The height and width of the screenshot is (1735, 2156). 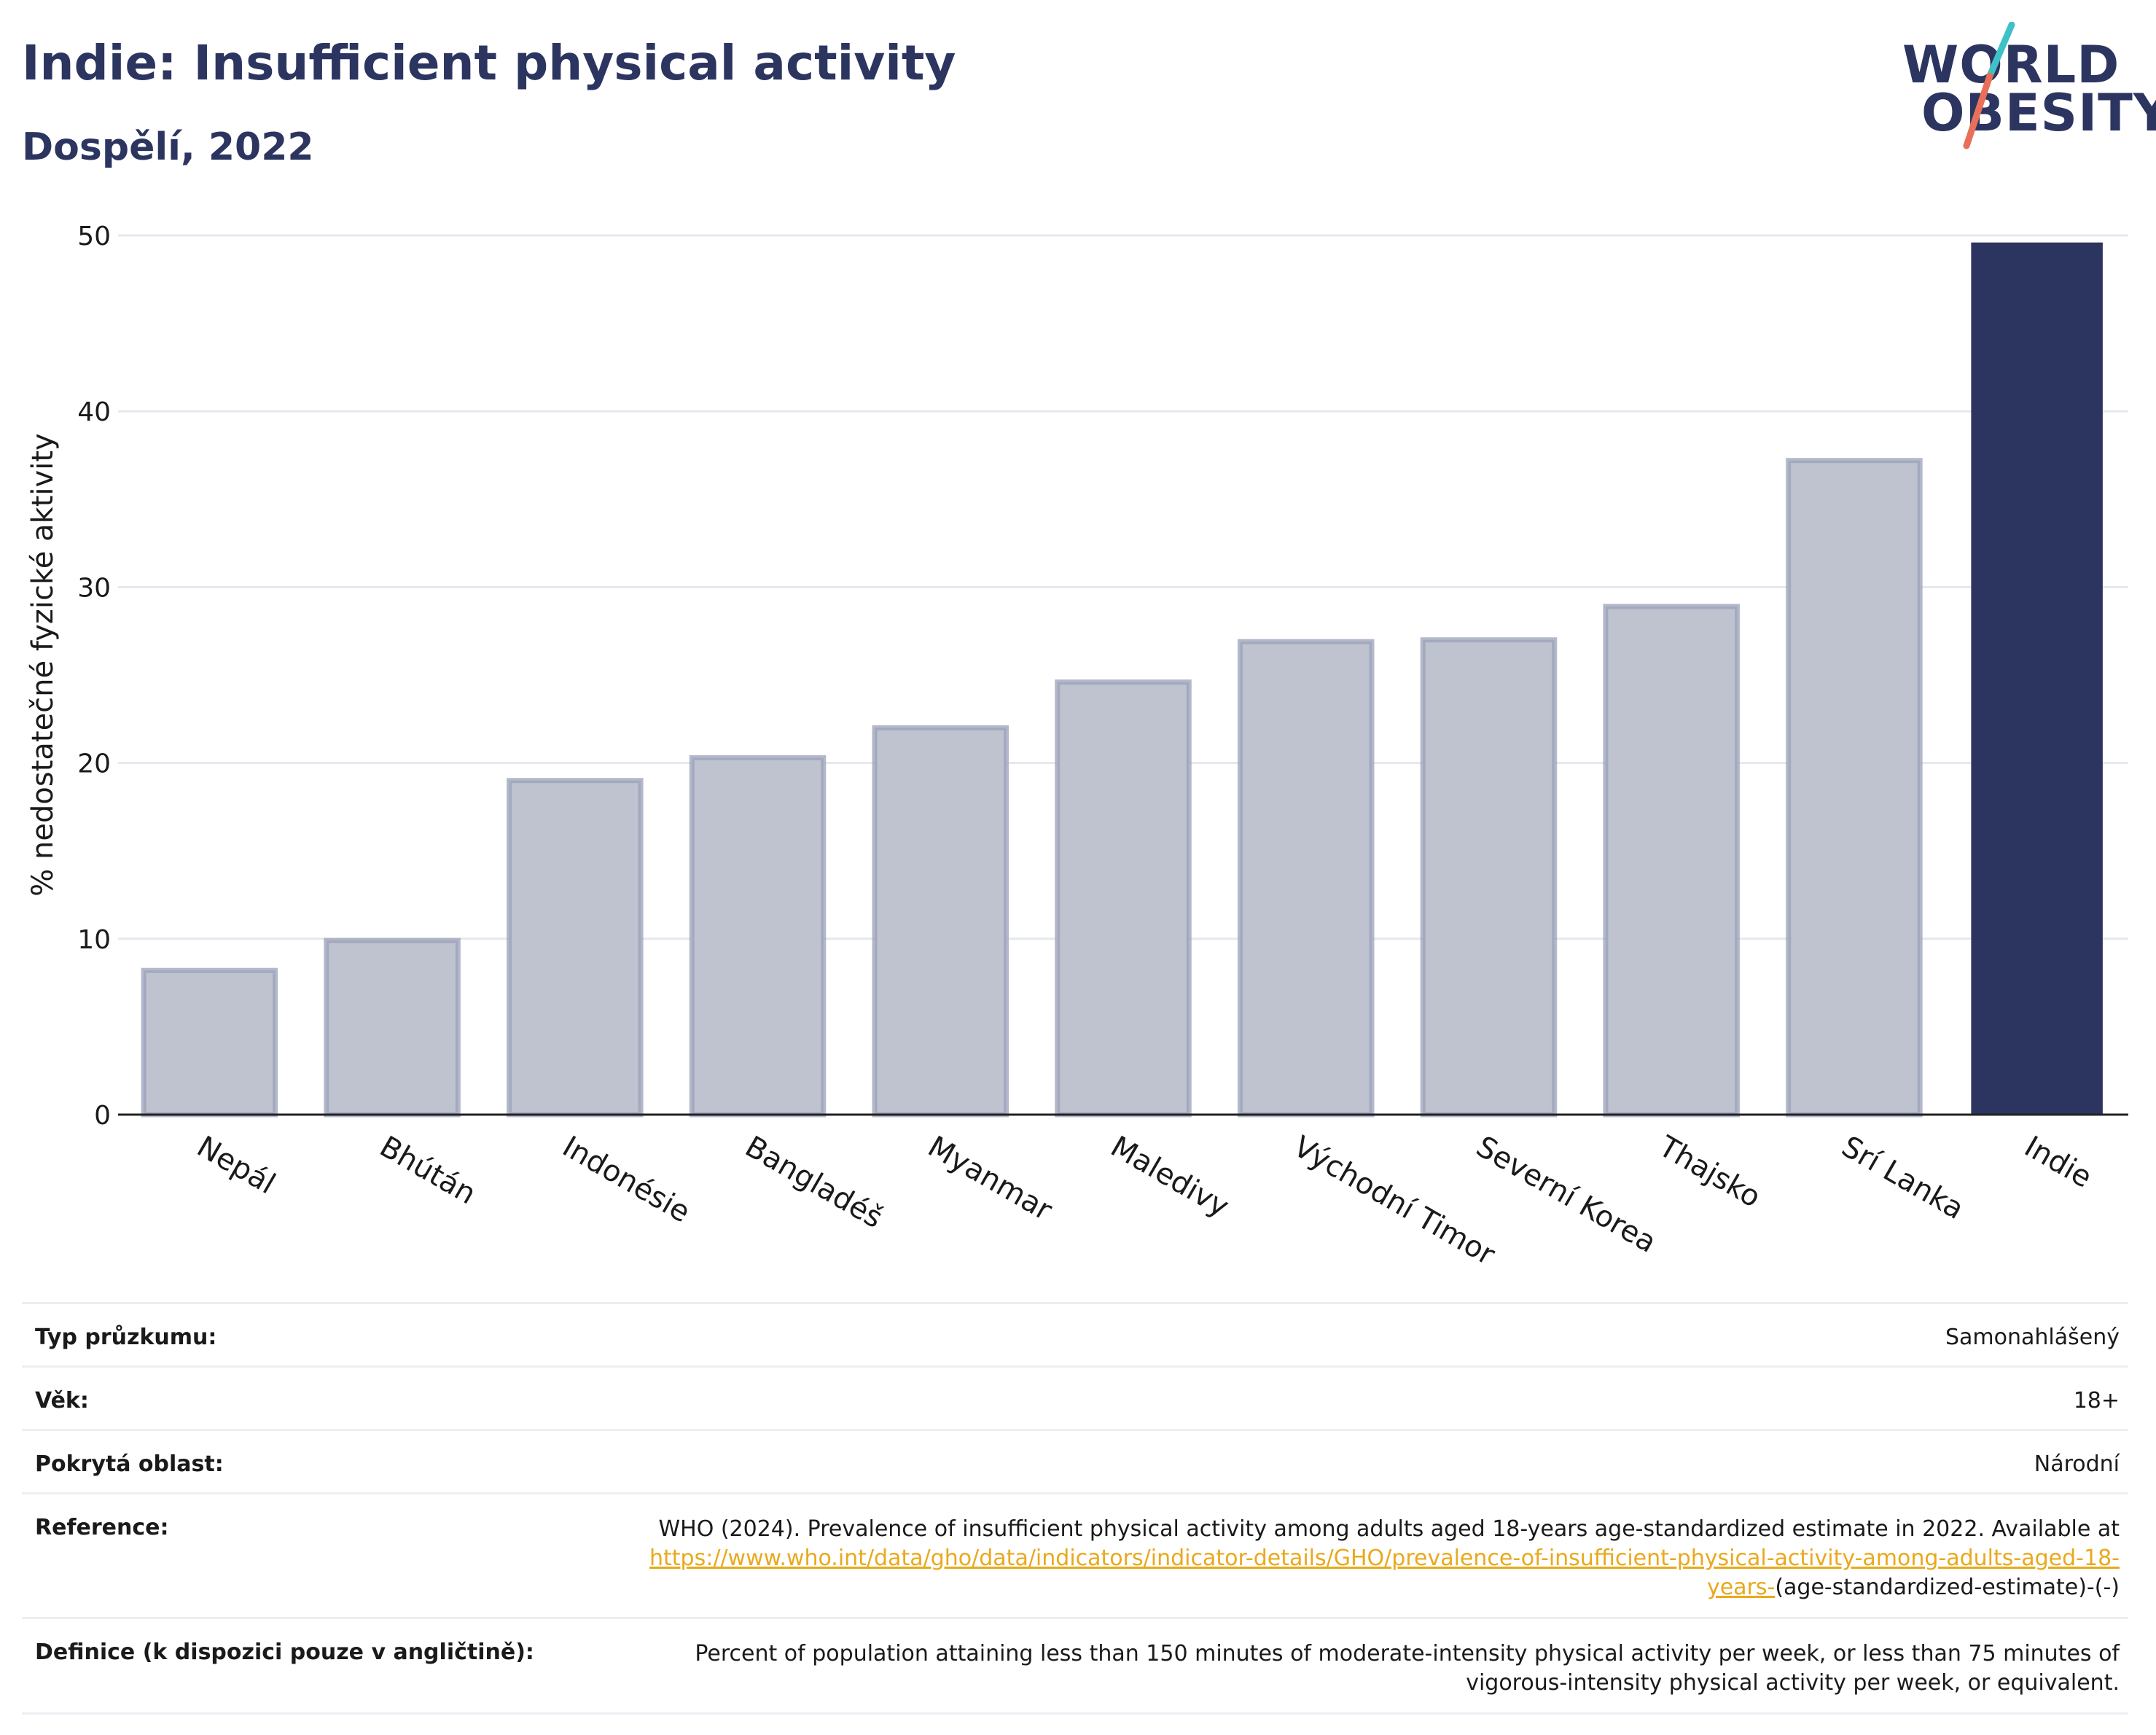 I want to click on world-obesity-logo: WORLD OBESITY, so click(x=2029, y=87).